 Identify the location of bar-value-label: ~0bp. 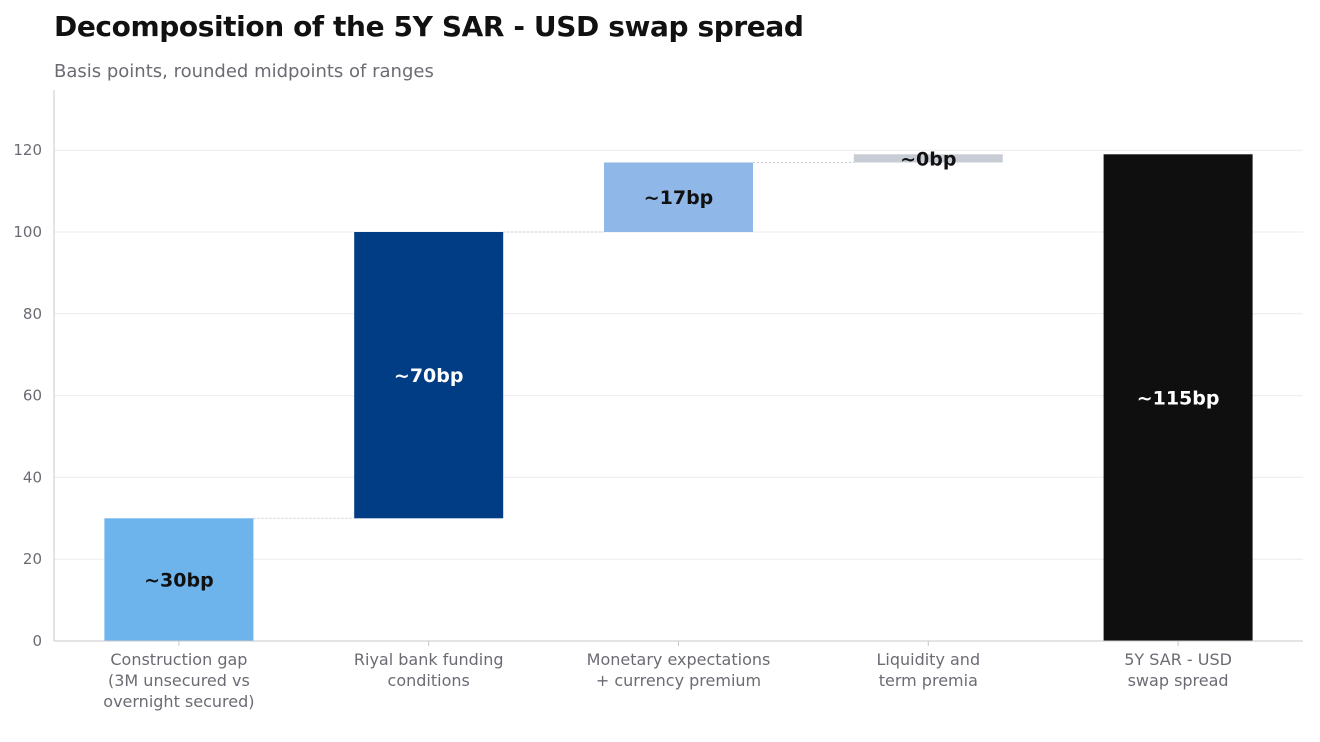
(928, 159).